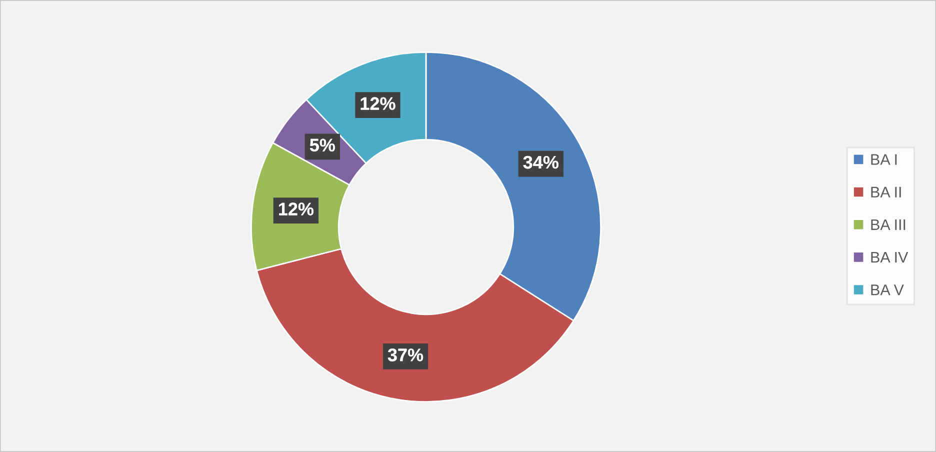 The image size is (936, 452). I want to click on data-label: 37%, so click(407, 356).